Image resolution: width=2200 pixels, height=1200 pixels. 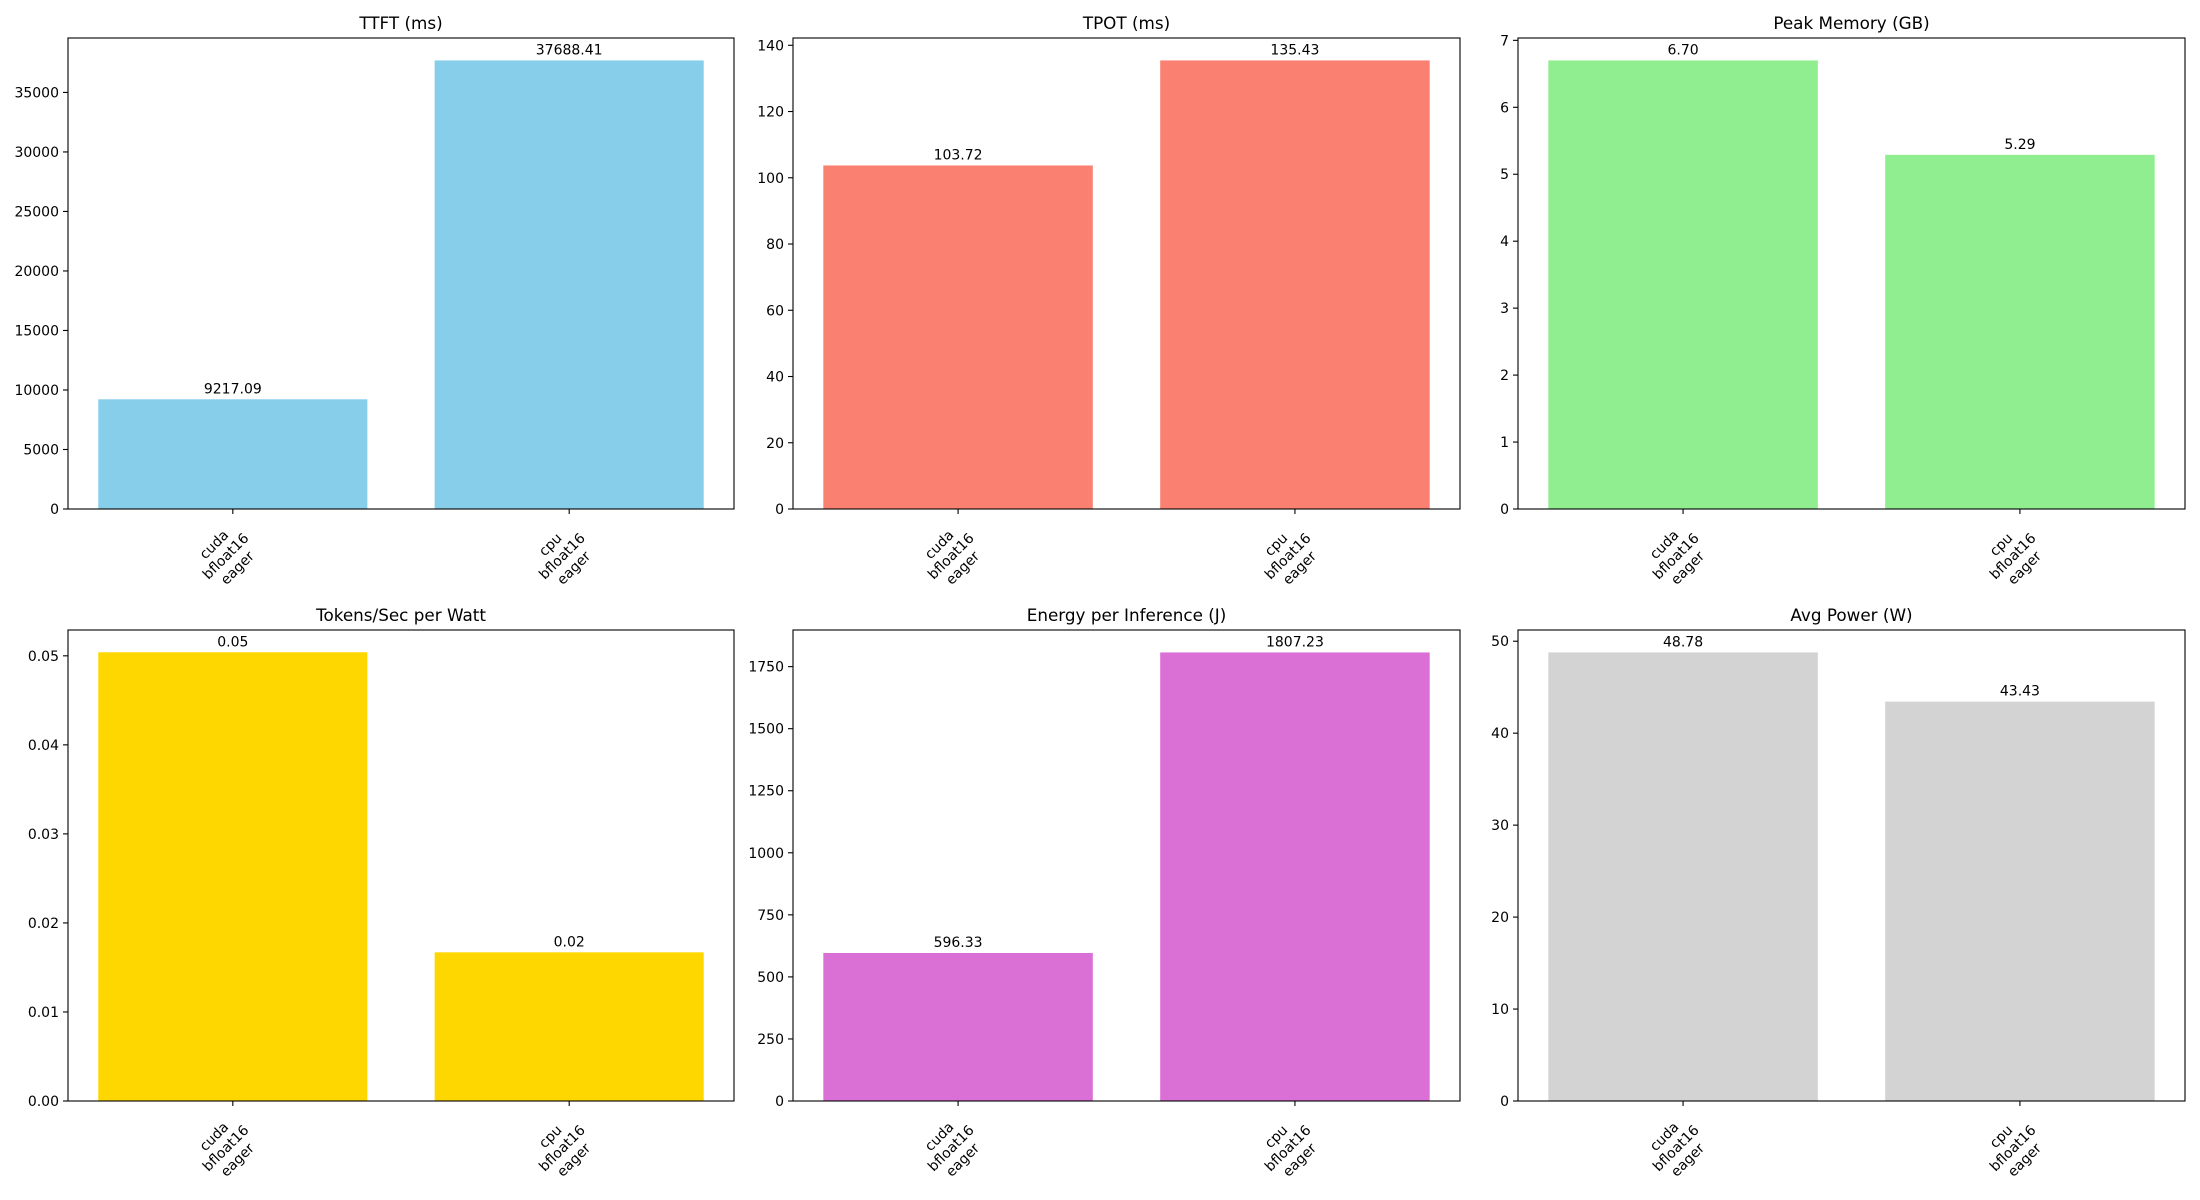 What do you see at coordinates (569, 942) in the screenshot?
I see `bar-value-label: 0.02` at bounding box center [569, 942].